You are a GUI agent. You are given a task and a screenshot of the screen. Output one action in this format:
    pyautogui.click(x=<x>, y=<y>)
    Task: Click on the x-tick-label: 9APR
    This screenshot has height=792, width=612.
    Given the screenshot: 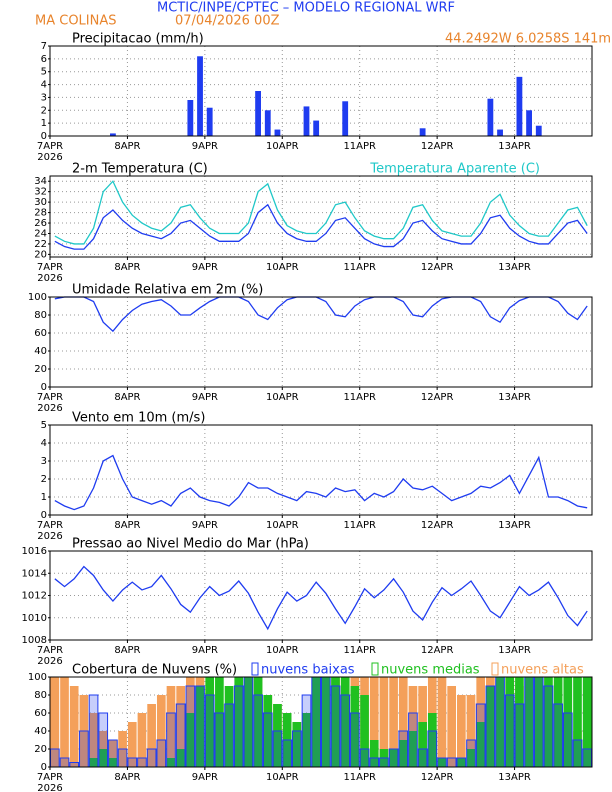 What is the action you would take?
    pyautogui.click(x=205, y=777)
    